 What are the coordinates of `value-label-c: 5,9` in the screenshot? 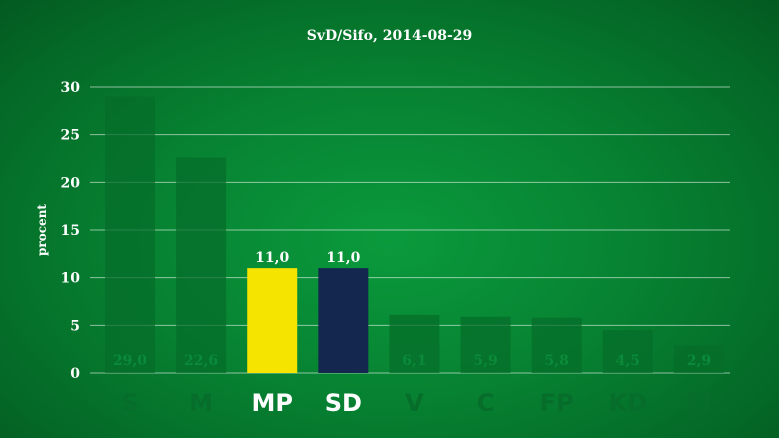 It's located at (485, 361).